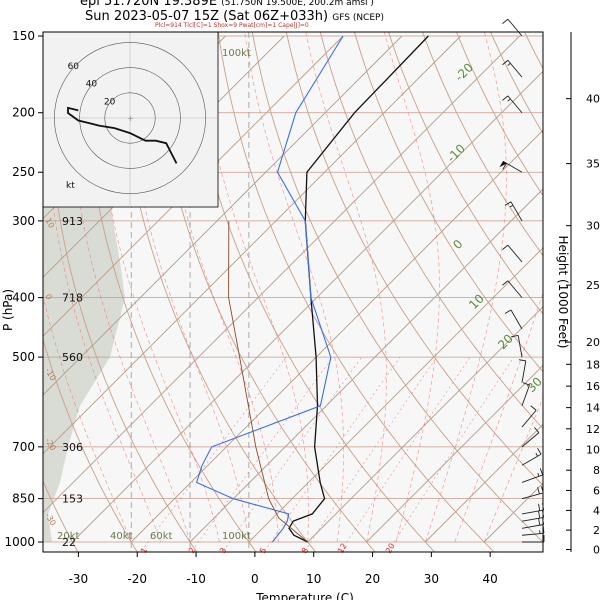  I want to click on htick-label-16: 16, so click(593, 386).